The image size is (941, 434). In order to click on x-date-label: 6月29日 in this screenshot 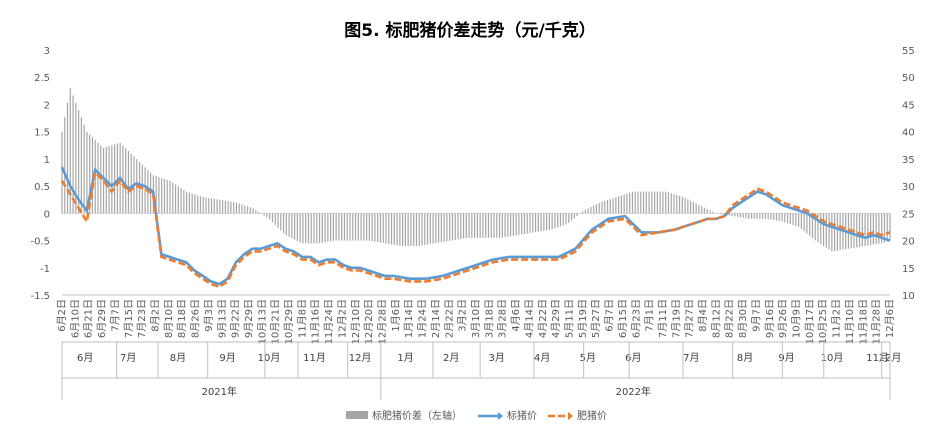, I will do `click(102, 318)`.